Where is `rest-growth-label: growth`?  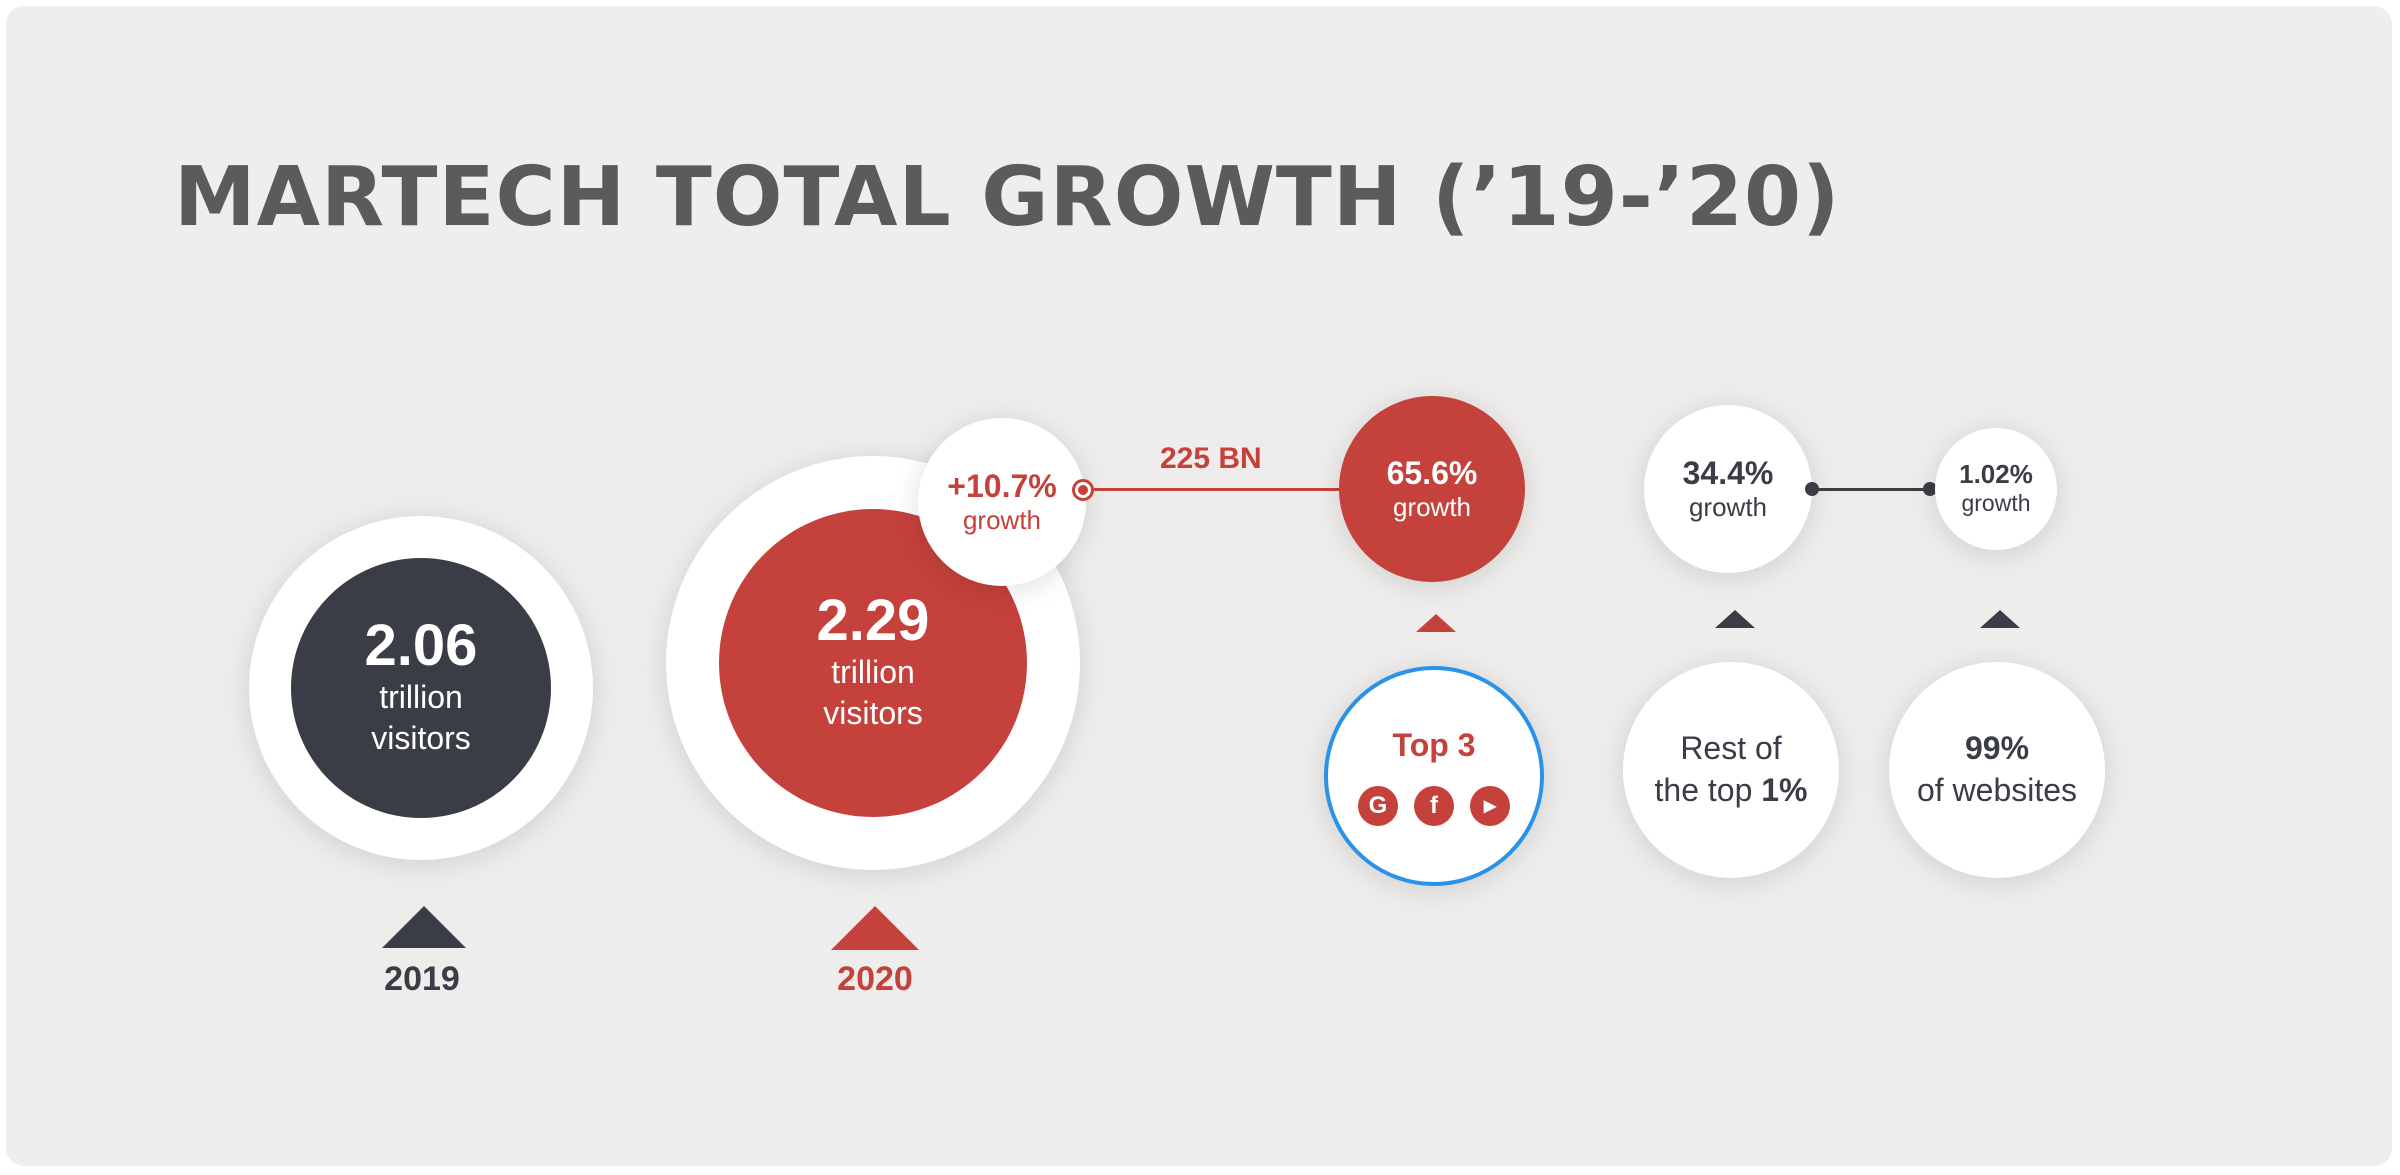
rest-growth-label: growth is located at coordinates (1728, 506).